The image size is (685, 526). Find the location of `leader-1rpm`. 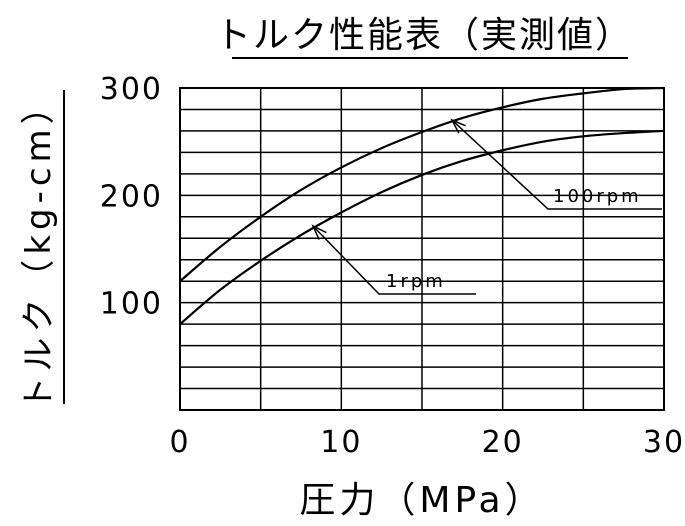

leader-1rpm is located at coordinates (394, 260).